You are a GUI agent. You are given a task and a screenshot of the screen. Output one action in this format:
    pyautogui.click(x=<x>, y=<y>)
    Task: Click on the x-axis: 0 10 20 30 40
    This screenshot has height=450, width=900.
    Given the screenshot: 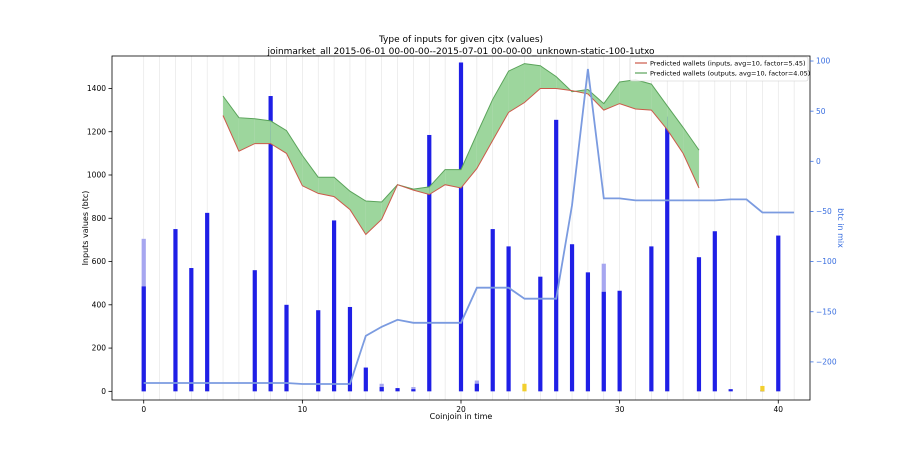 What is the action you would take?
    pyautogui.click(x=462, y=407)
    